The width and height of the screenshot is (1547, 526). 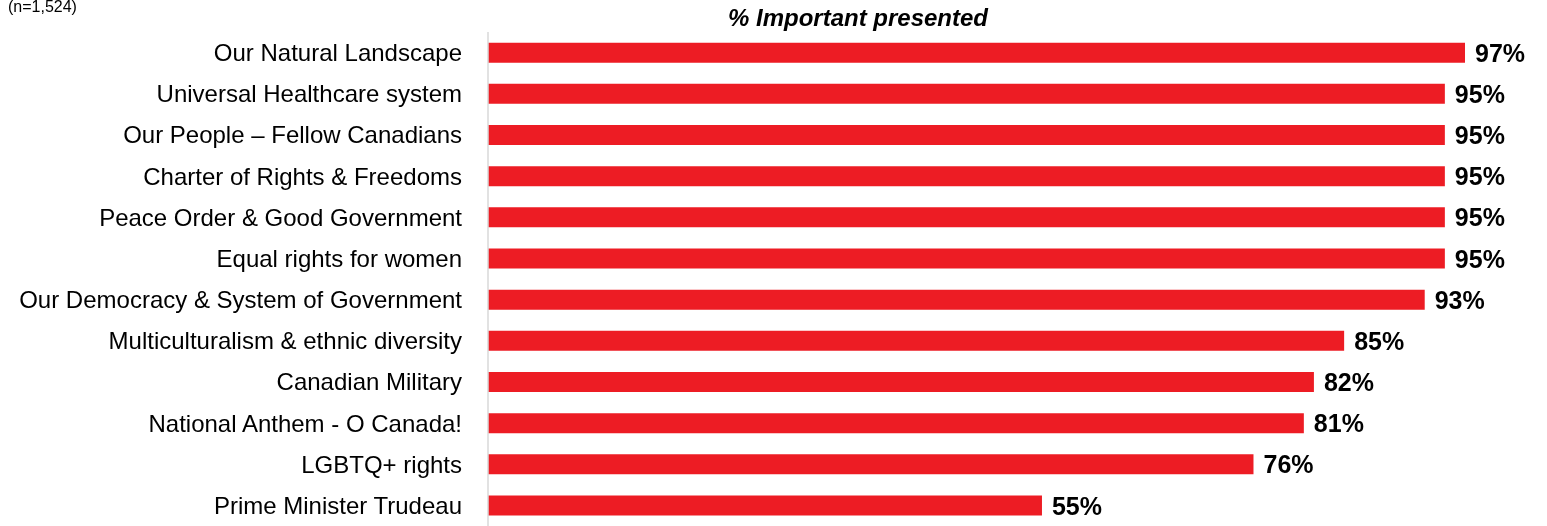 What do you see at coordinates (281, 217) in the screenshot?
I see `y-tick-label: Peace Order & Good Government` at bounding box center [281, 217].